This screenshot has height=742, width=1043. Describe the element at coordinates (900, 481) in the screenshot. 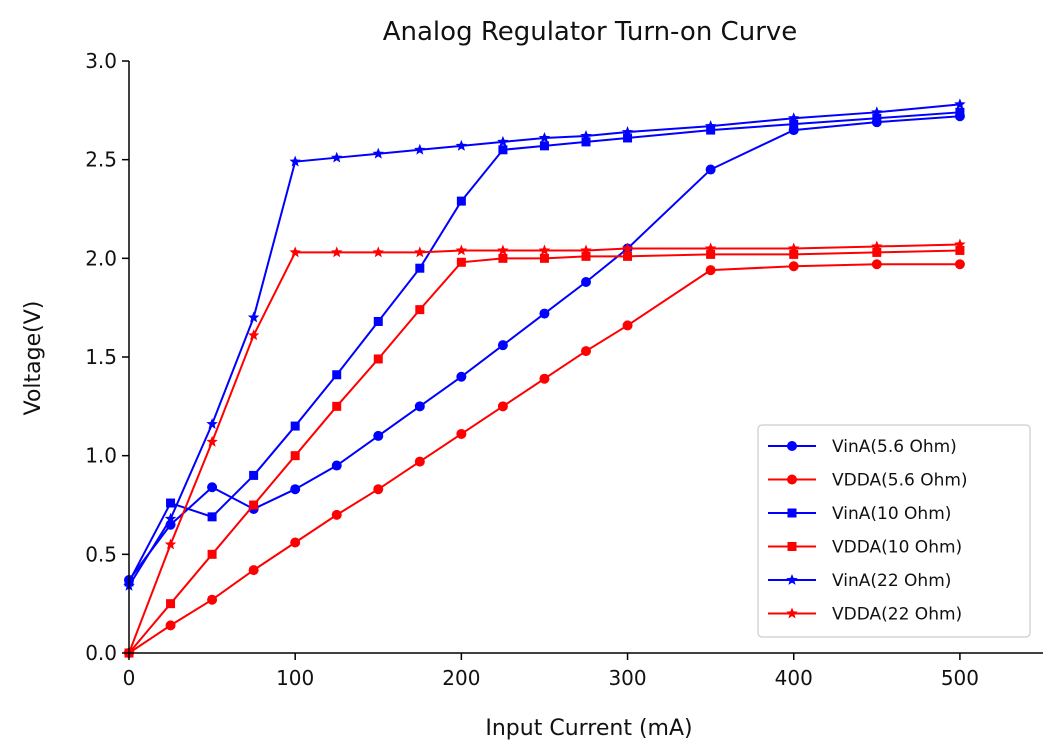

I see `legend-label: VDDA(5.6 Ohm)` at that location.